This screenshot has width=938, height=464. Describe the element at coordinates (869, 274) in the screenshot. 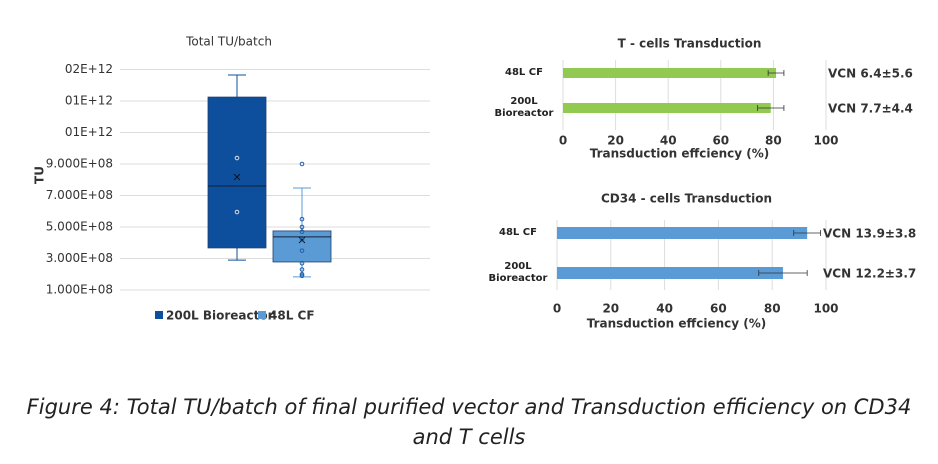

I see `annotation: VCN 12.2±3.7` at that location.